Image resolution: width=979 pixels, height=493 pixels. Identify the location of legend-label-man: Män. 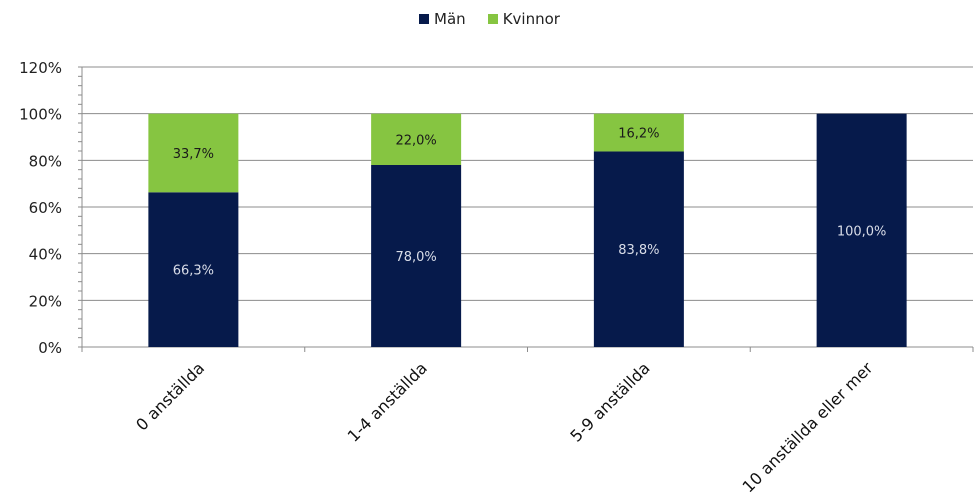
(450, 19).